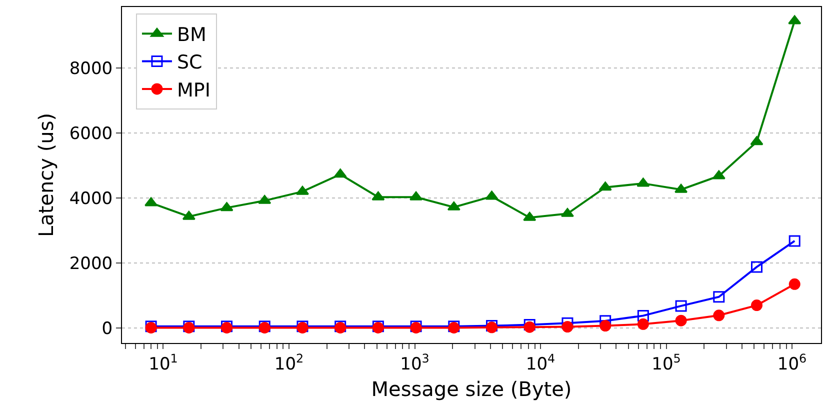 This screenshot has width=823, height=416. What do you see at coordinates (471, 388) in the screenshot?
I see `x-axis-title: Message size (Byte)` at bounding box center [471, 388].